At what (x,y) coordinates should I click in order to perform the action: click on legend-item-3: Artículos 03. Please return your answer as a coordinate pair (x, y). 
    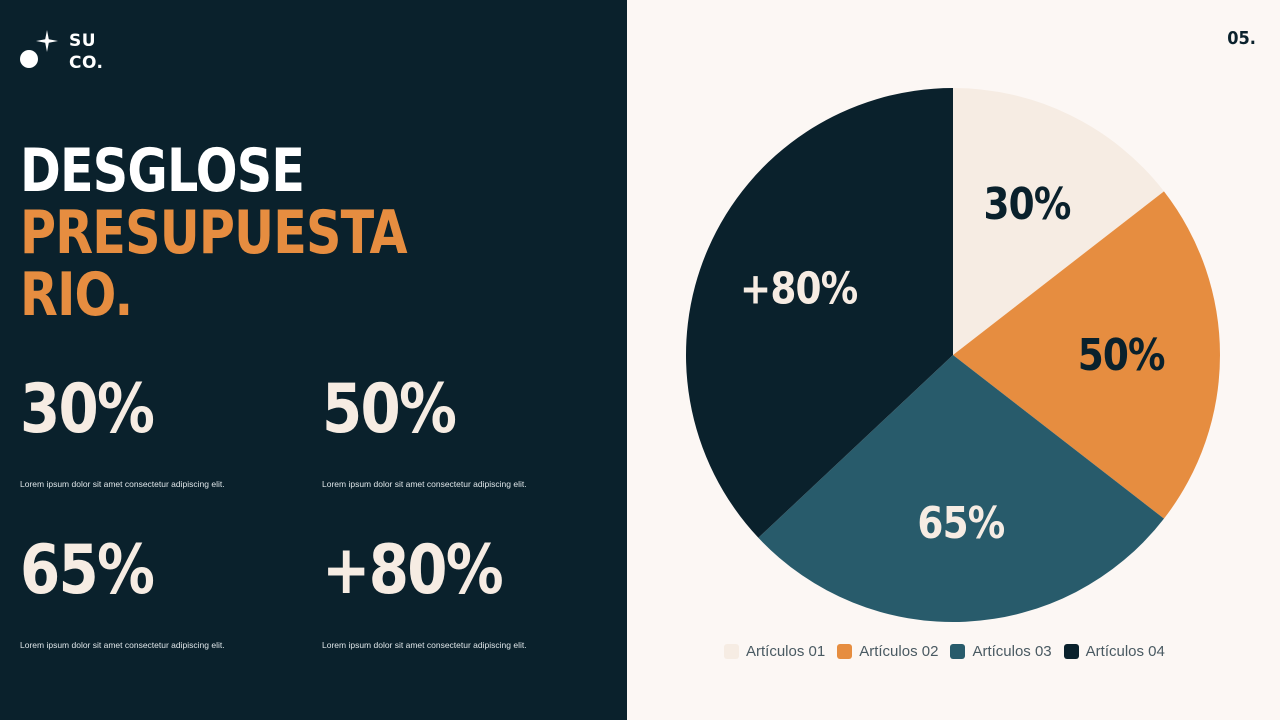
    Looking at the image, I should click on (1001, 651).